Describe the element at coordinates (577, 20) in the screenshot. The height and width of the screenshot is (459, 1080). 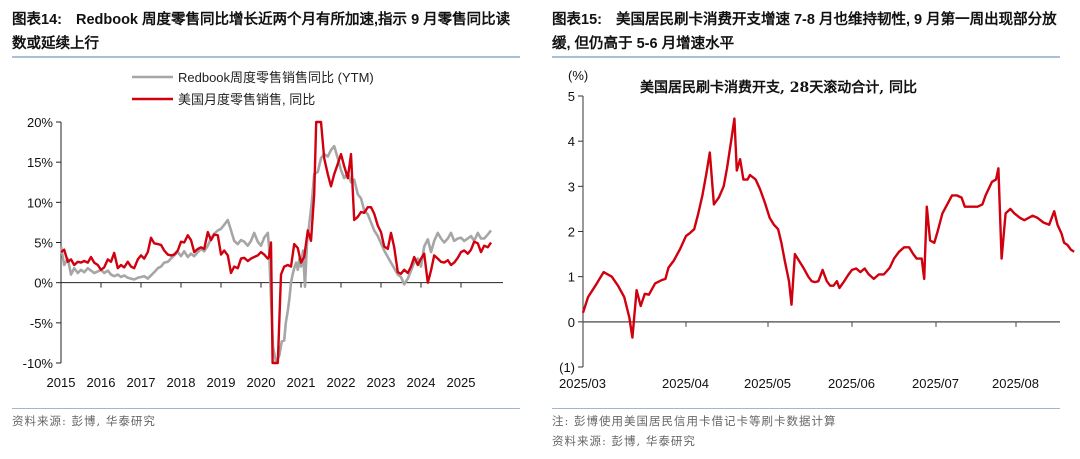
I see `figure-15-number: 图表15:` at that location.